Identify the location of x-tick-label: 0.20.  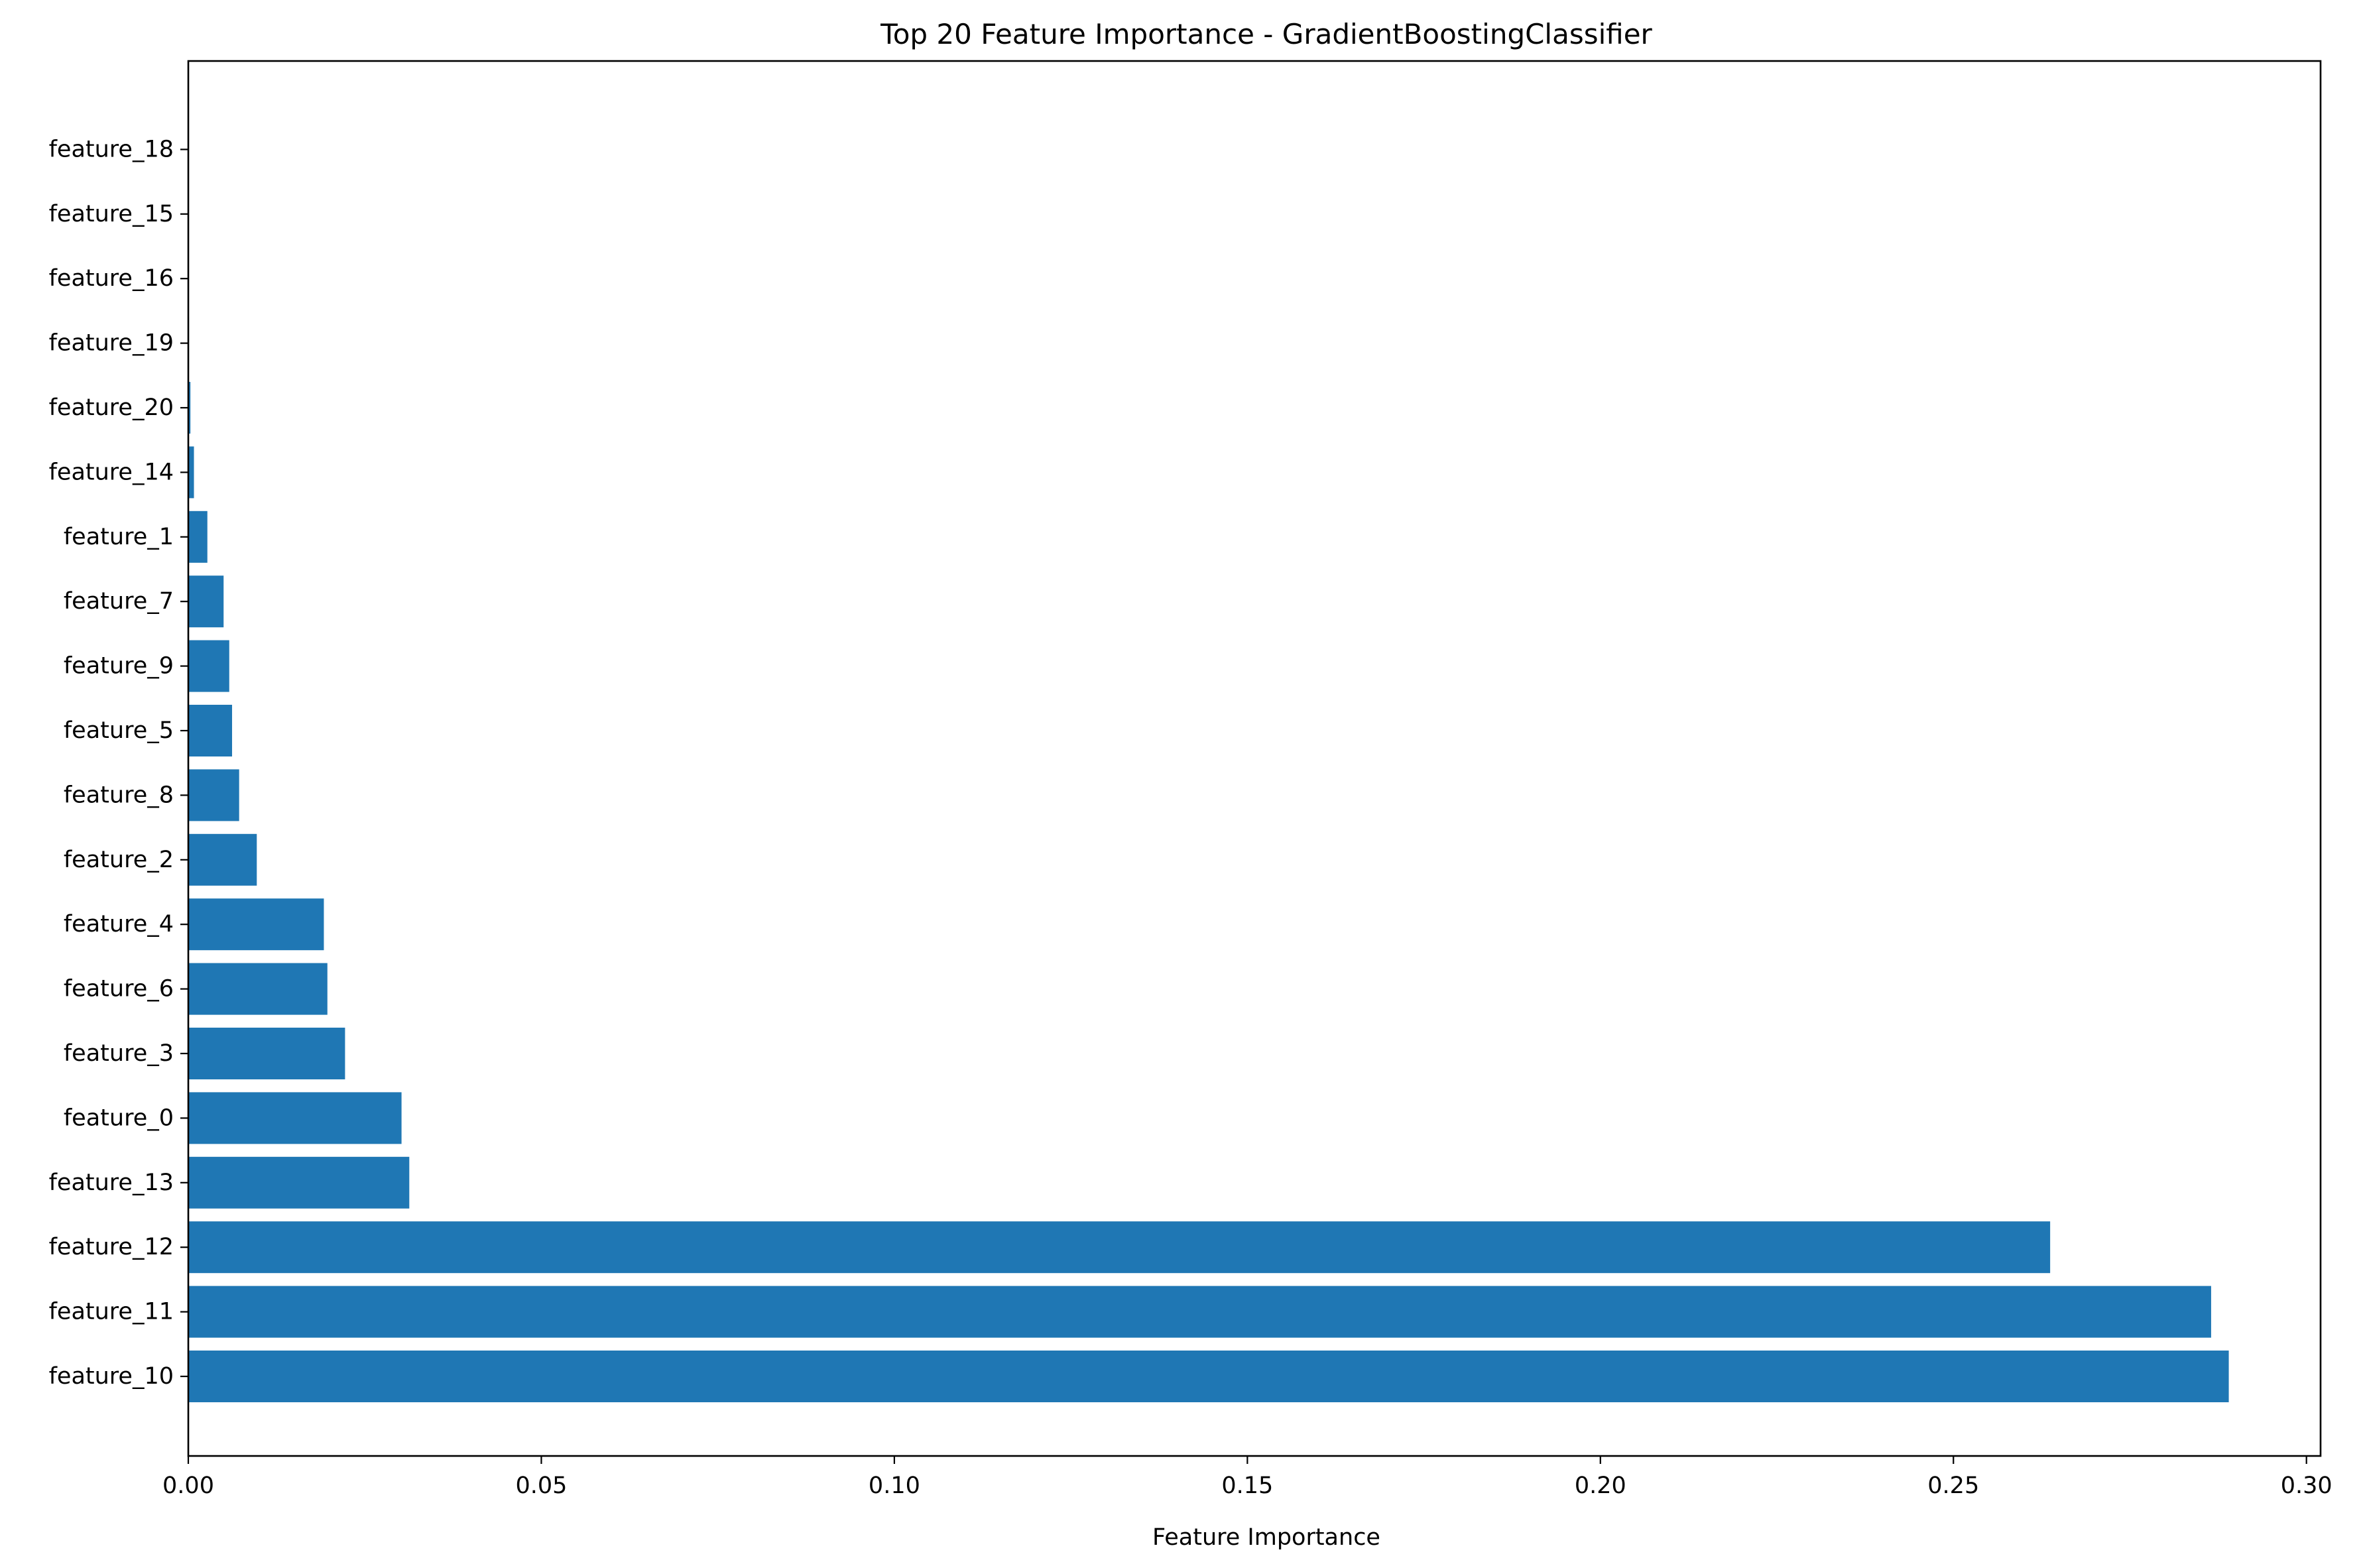
(1600, 1486).